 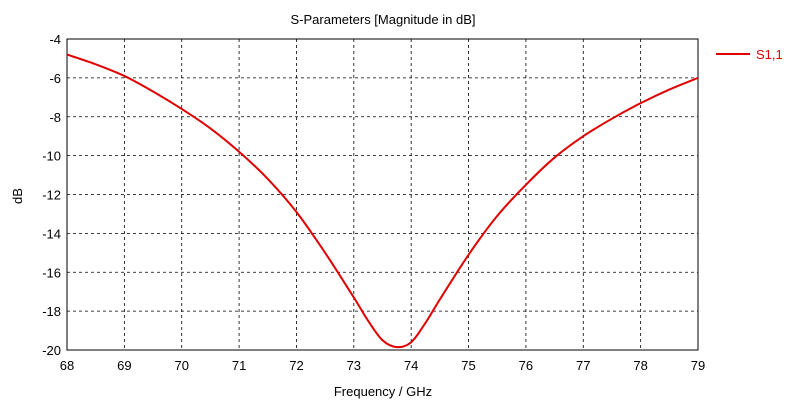 I want to click on x-tick-label: 68, so click(x=67, y=365).